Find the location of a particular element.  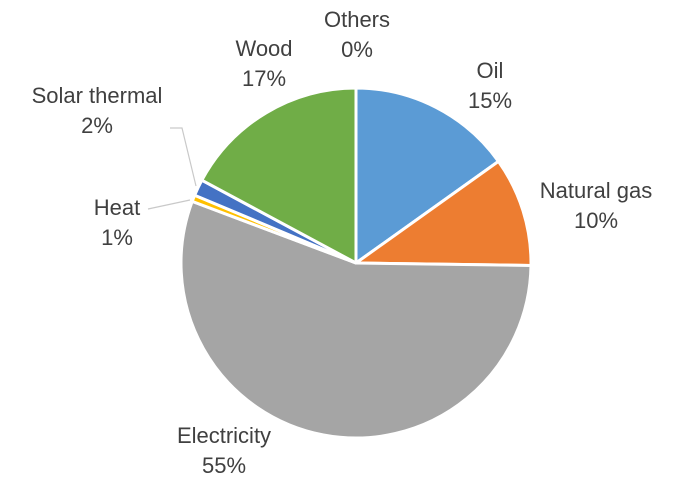

slice-label-natural-gas: Natural gas is located at coordinates (596, 190).